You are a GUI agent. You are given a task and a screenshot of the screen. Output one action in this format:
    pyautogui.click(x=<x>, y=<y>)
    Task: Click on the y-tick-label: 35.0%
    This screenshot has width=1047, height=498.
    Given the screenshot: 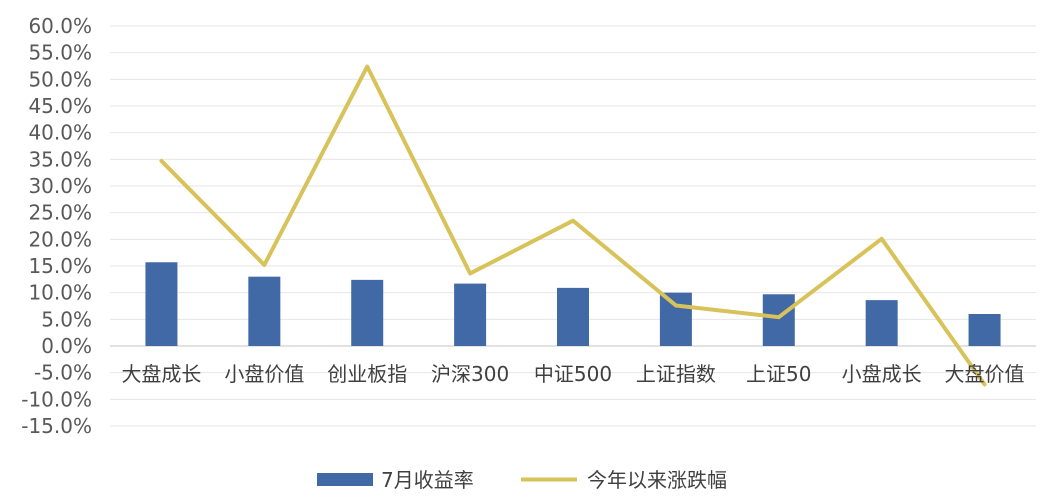 What is the action you would take?
    pyautogui.click(x=60, y=159)
    